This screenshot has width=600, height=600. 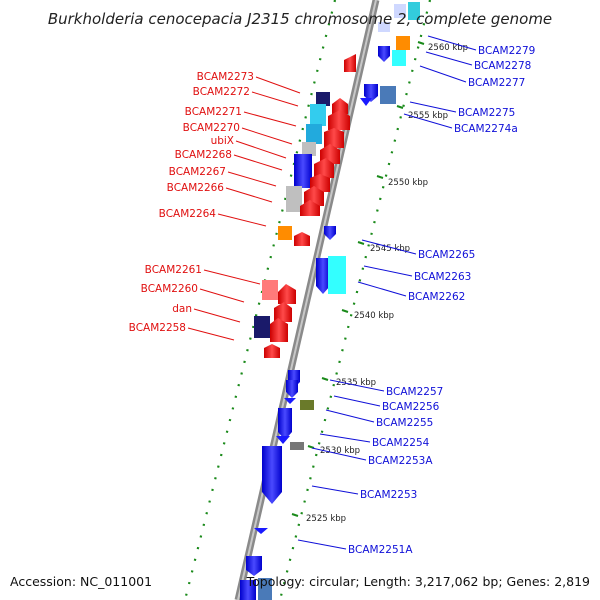 I want to click on scale-label: 2545 kbp, so click(x=390, y=249).